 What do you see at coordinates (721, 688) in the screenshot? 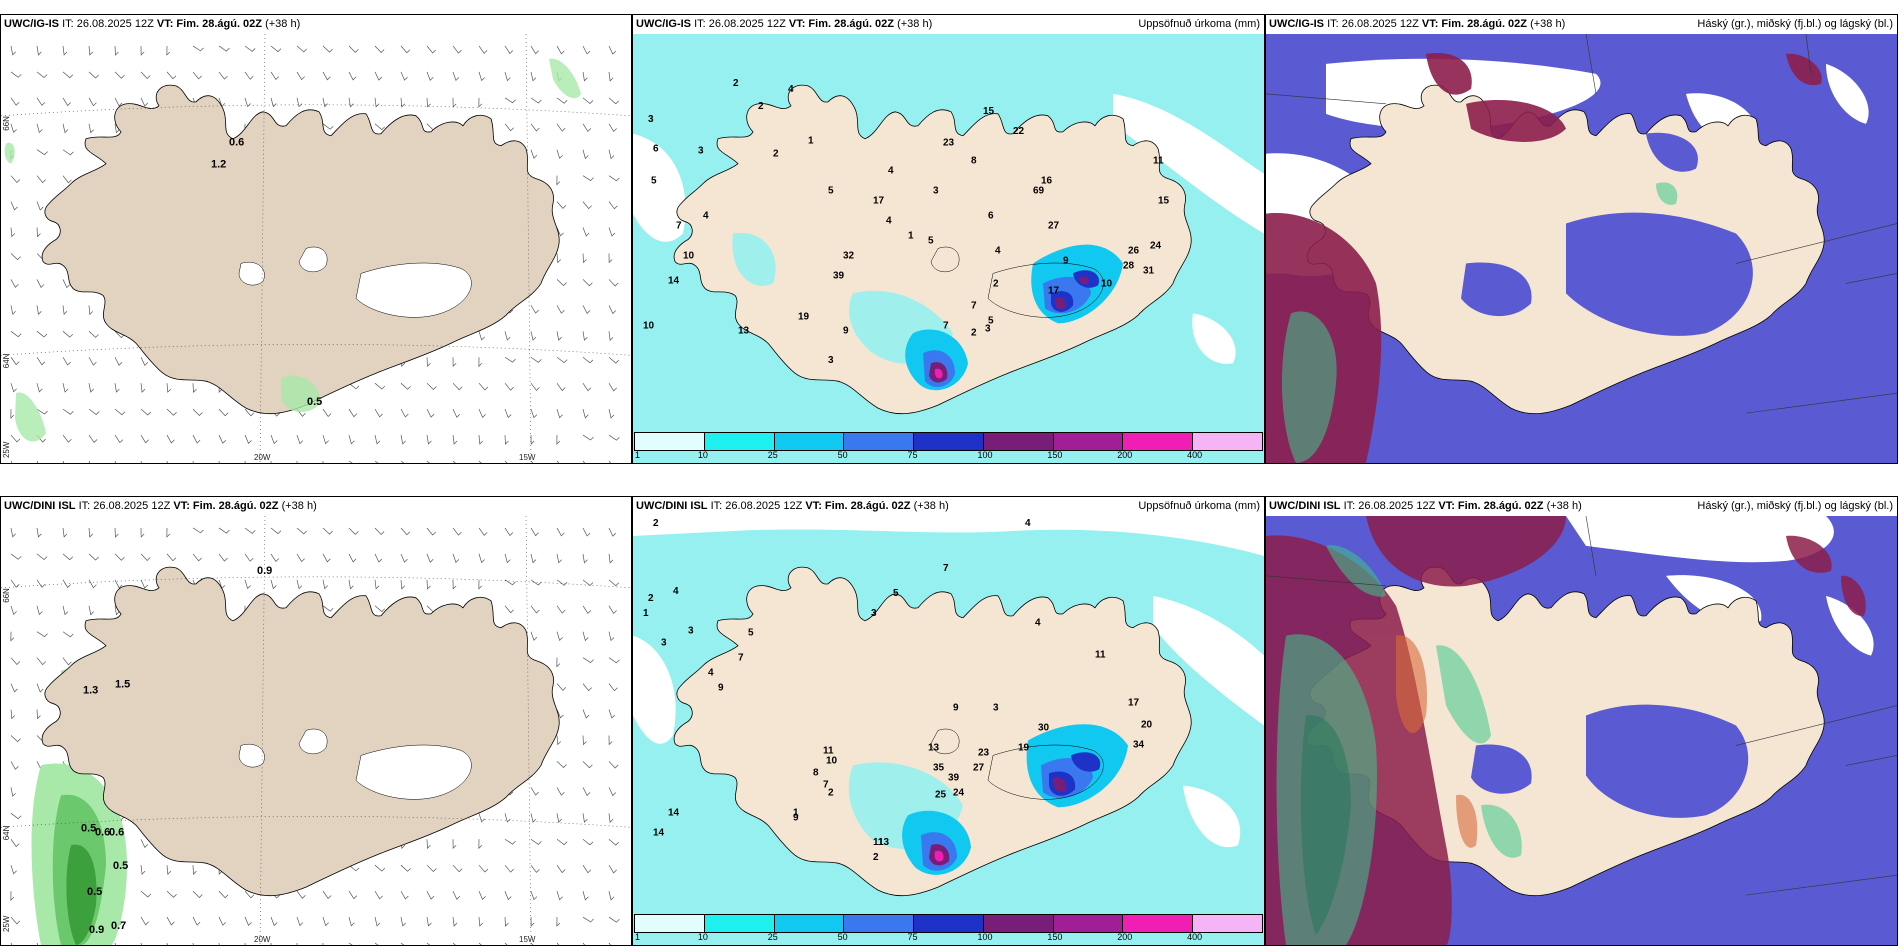
I see `precip-value: 9` at bounding box center [721, 688].